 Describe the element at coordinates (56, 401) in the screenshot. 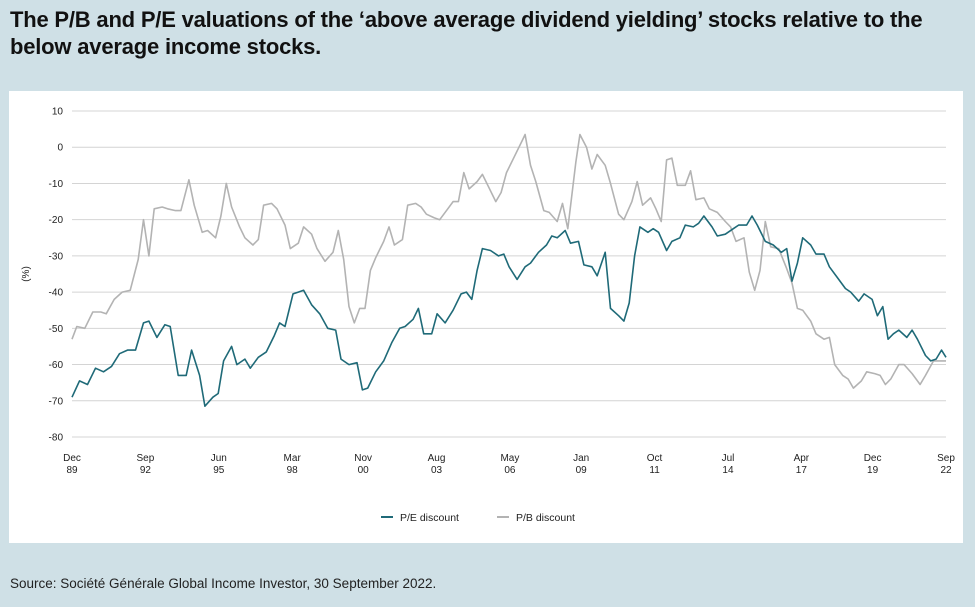

I see `y-tick-label: -70` at that location.